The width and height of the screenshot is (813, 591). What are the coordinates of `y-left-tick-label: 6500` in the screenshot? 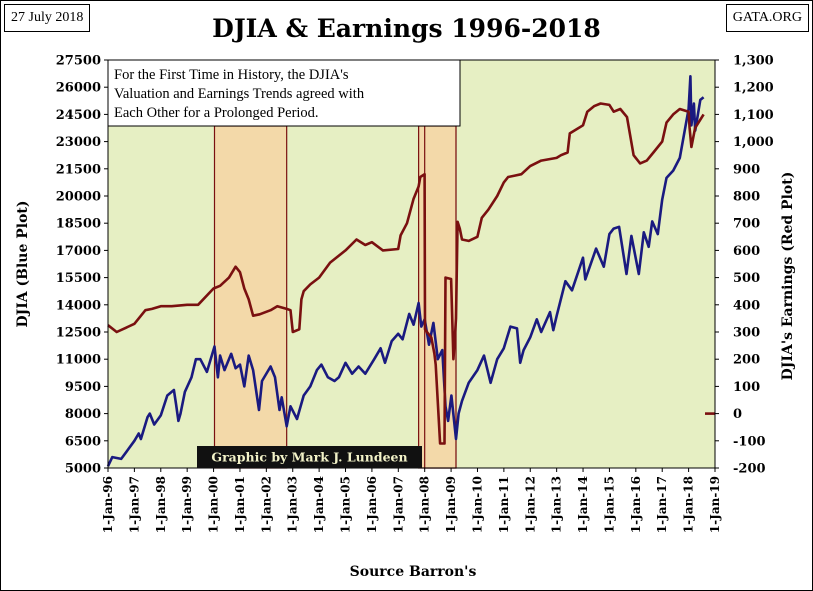 It's located at (83, 441).